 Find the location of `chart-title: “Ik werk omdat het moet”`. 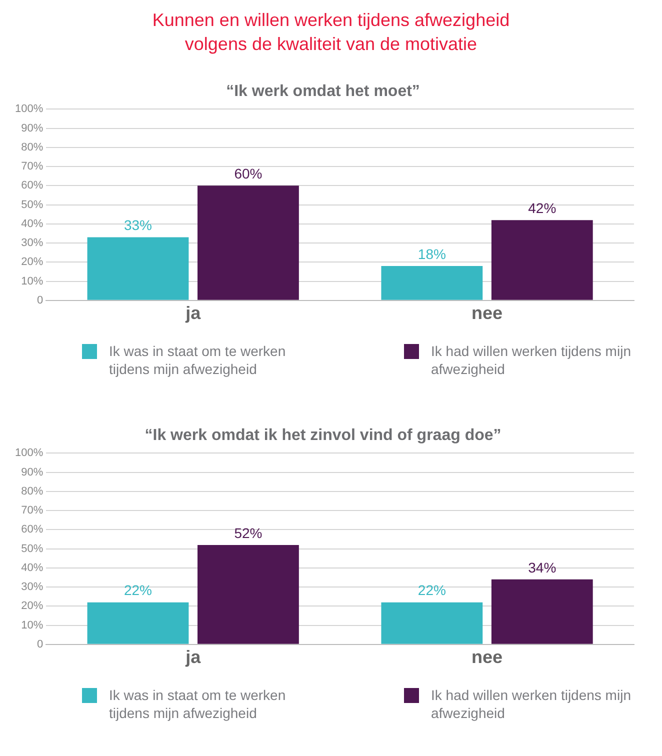

chart-title: “Ik werk omdat het moet” is located at coordinates (323, 91).